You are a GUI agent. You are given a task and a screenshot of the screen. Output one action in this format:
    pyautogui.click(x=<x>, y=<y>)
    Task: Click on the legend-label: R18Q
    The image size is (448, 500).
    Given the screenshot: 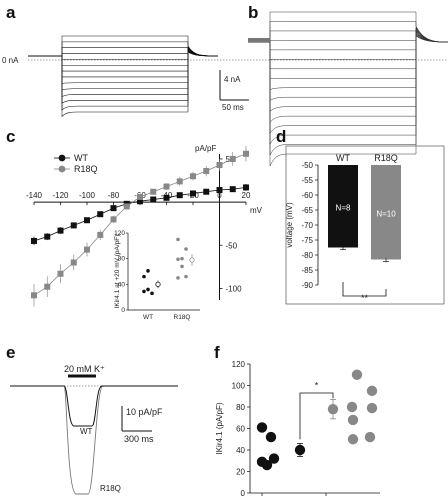 What is the action you would take?
    pyautogui.click(x=86, y=169)
    